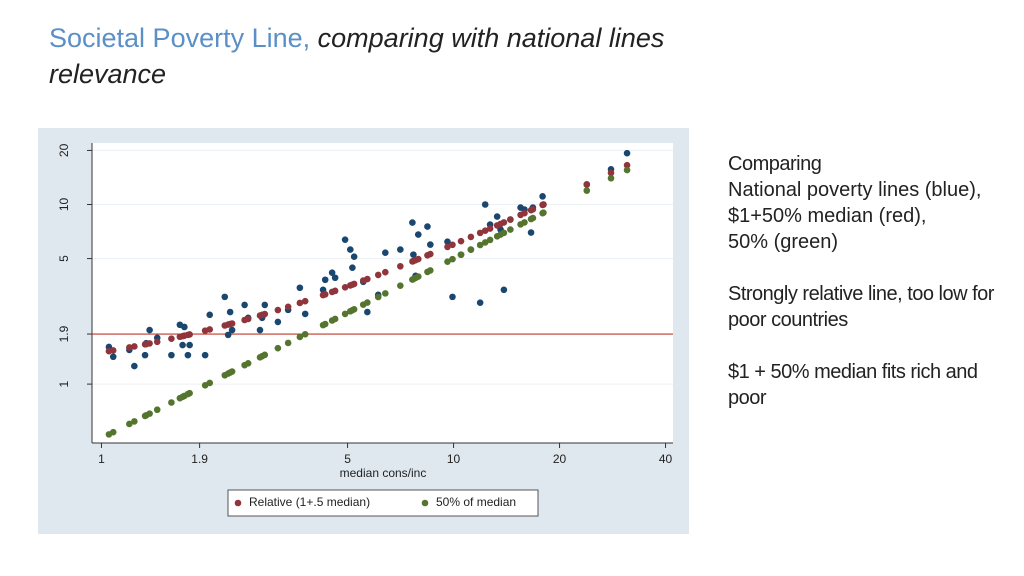 This screenshot has height=576, width=1024. Describe the element at coordinates (64, 383) in the screenshot. I see `y-tick-label: 1` at that location.